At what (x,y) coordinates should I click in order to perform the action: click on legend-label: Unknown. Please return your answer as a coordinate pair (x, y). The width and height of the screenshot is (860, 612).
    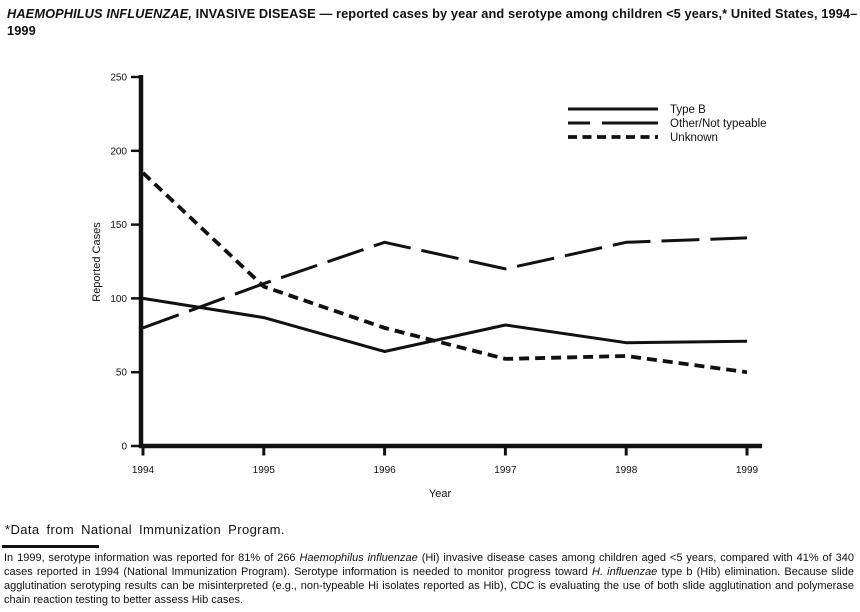
    Looking at the image, I should click on (694, 138).